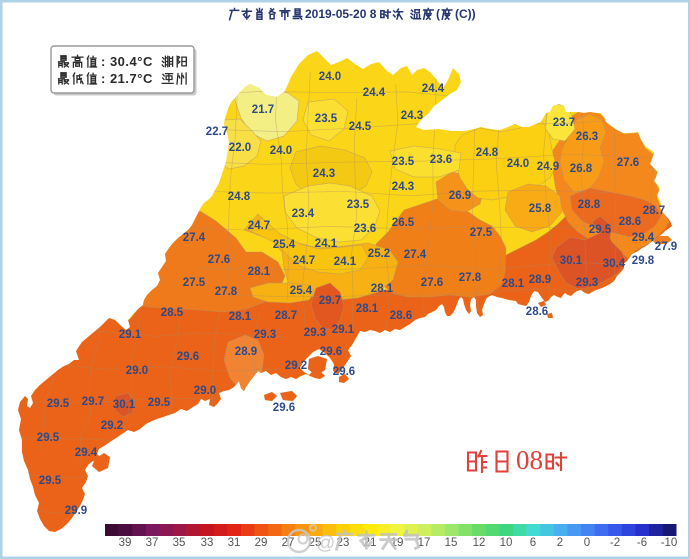  Describe the element at coordinates (172, 313) in the screenshot. I see `svg-text: 28.5` at that location.